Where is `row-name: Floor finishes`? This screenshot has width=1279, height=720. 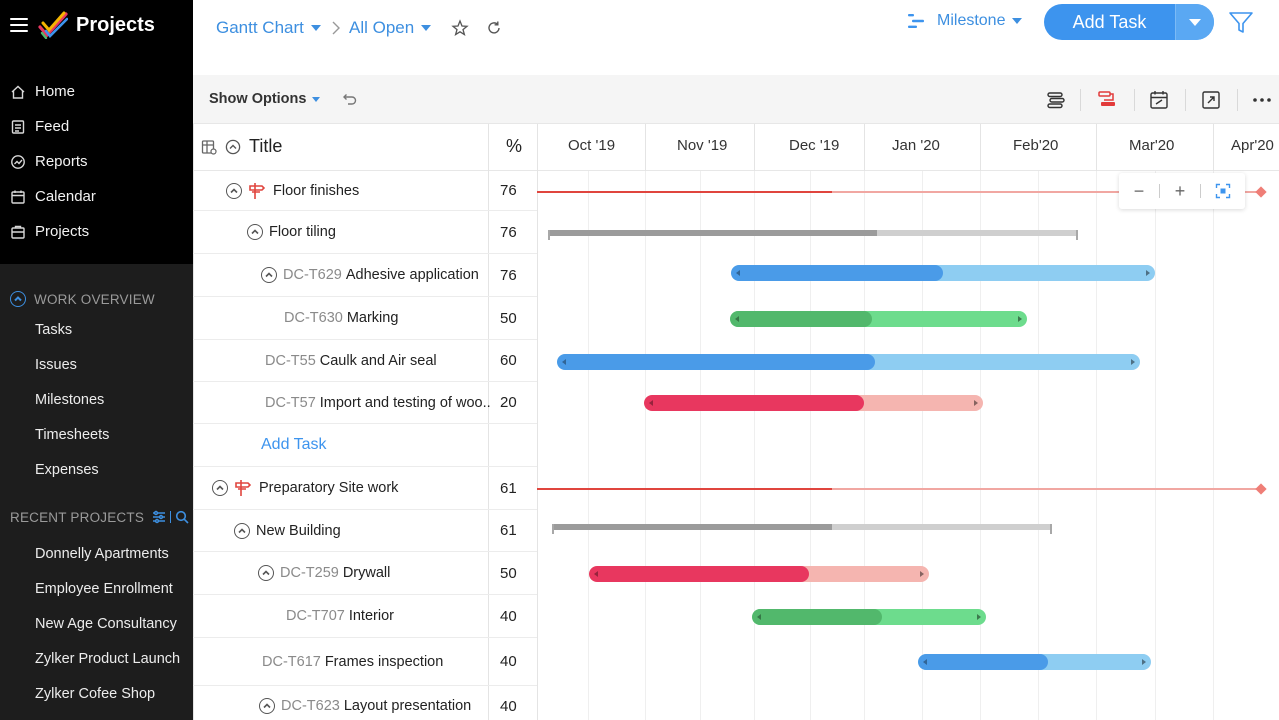 row-name: Floor finishes is located at coordinates (316, 190).